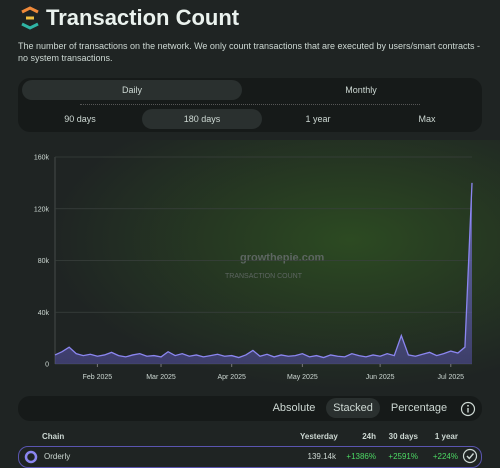  What do you see at coordinates (403, 436) in the screenshot?
I see `th: 30 days` at bounding box center [403, 436].